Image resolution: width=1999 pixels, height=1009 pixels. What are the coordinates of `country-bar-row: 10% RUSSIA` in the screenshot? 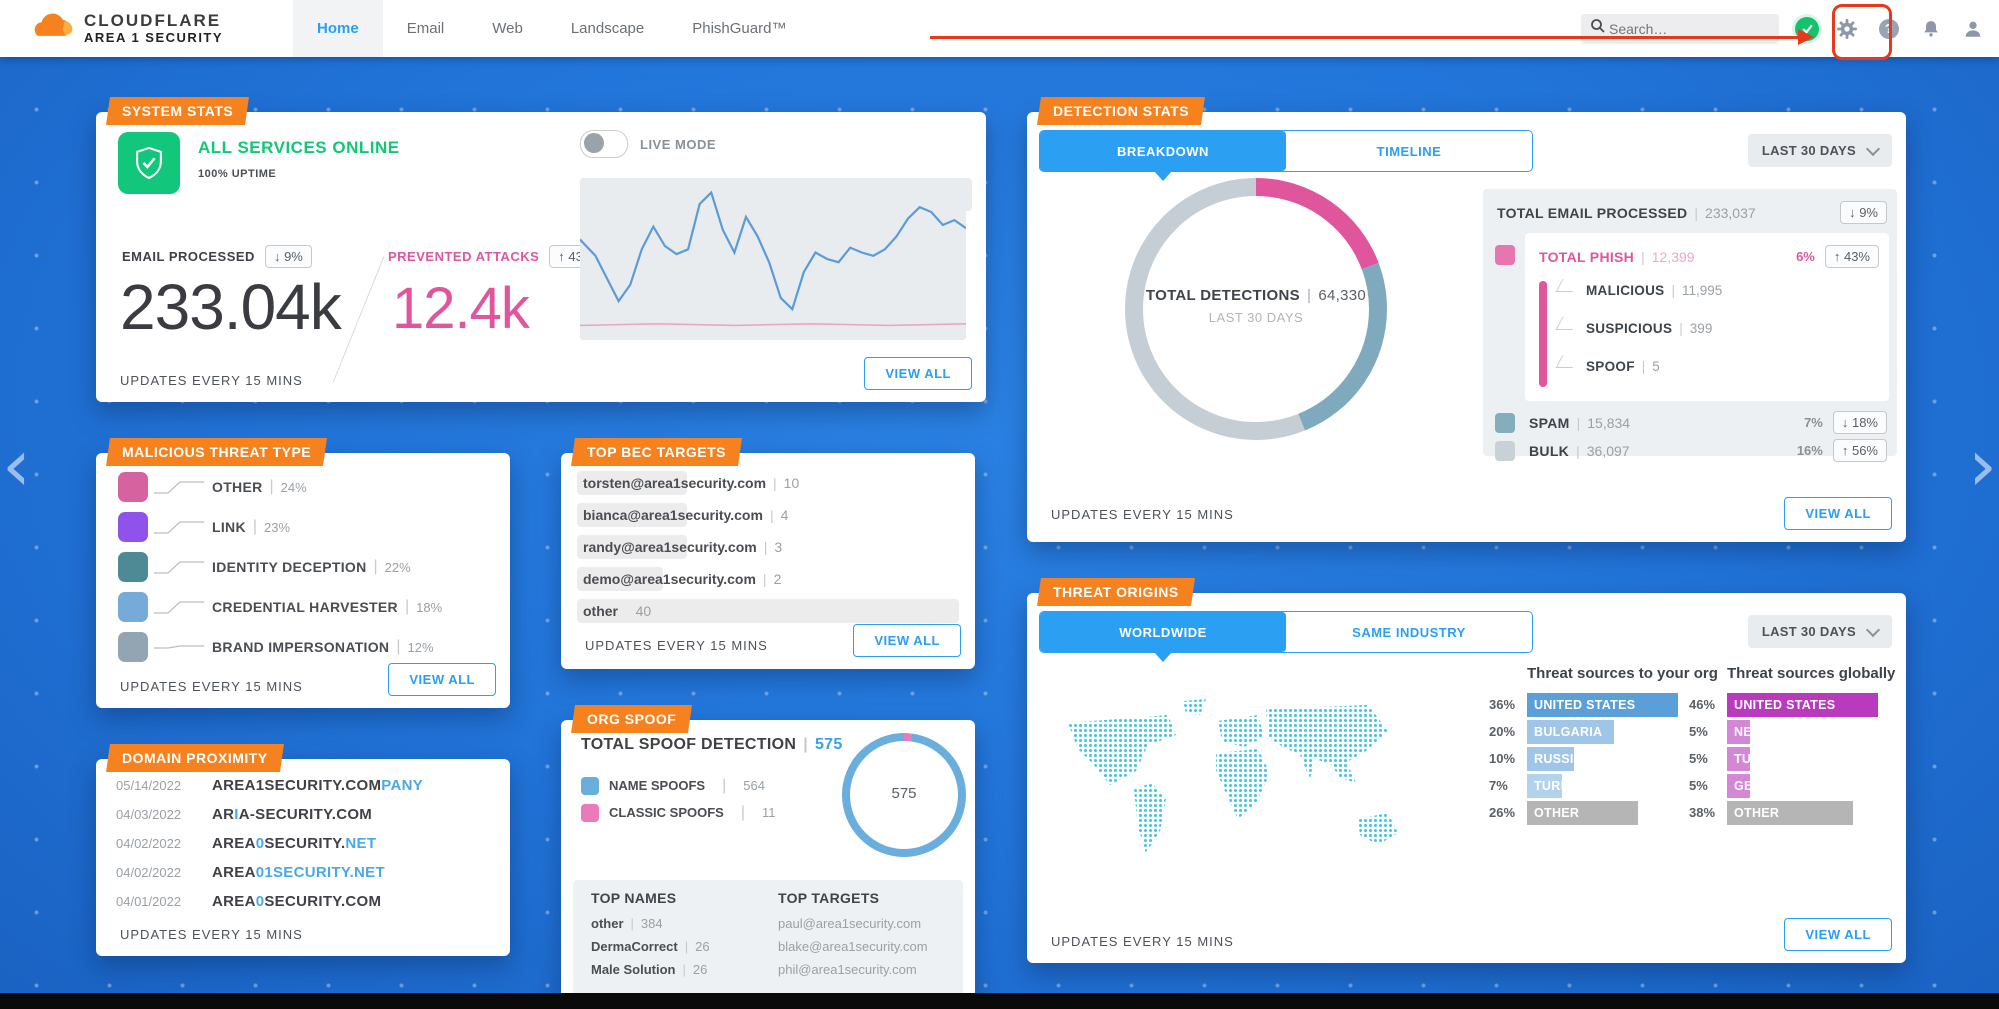 It's located at (1581, 758).